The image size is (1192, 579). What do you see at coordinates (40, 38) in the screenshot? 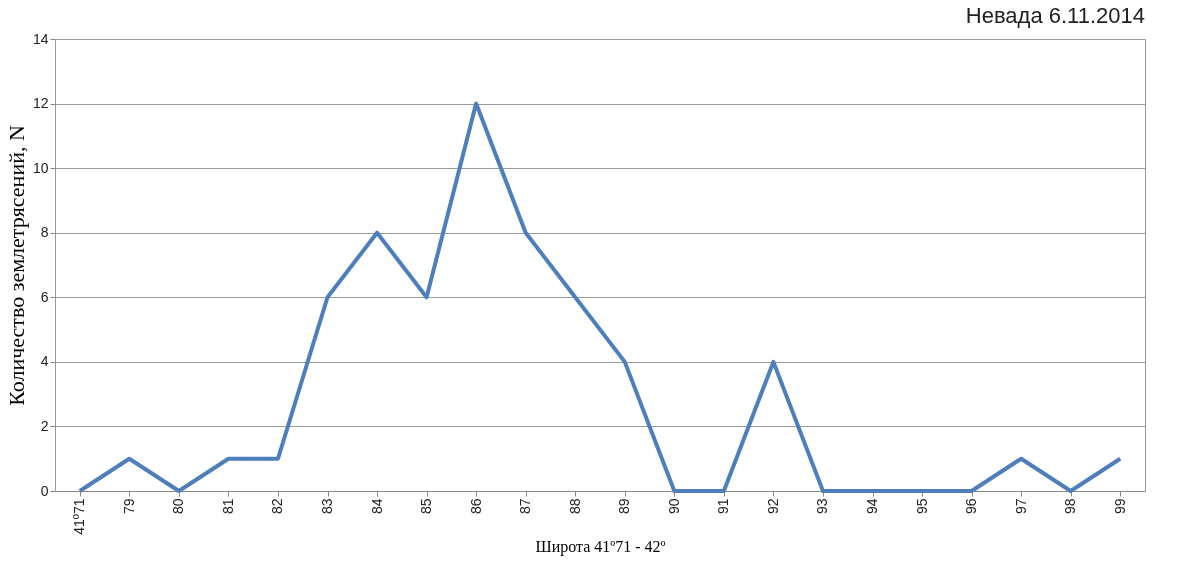
I see `y-tick-label: 14` at bounding box center [40, 38].